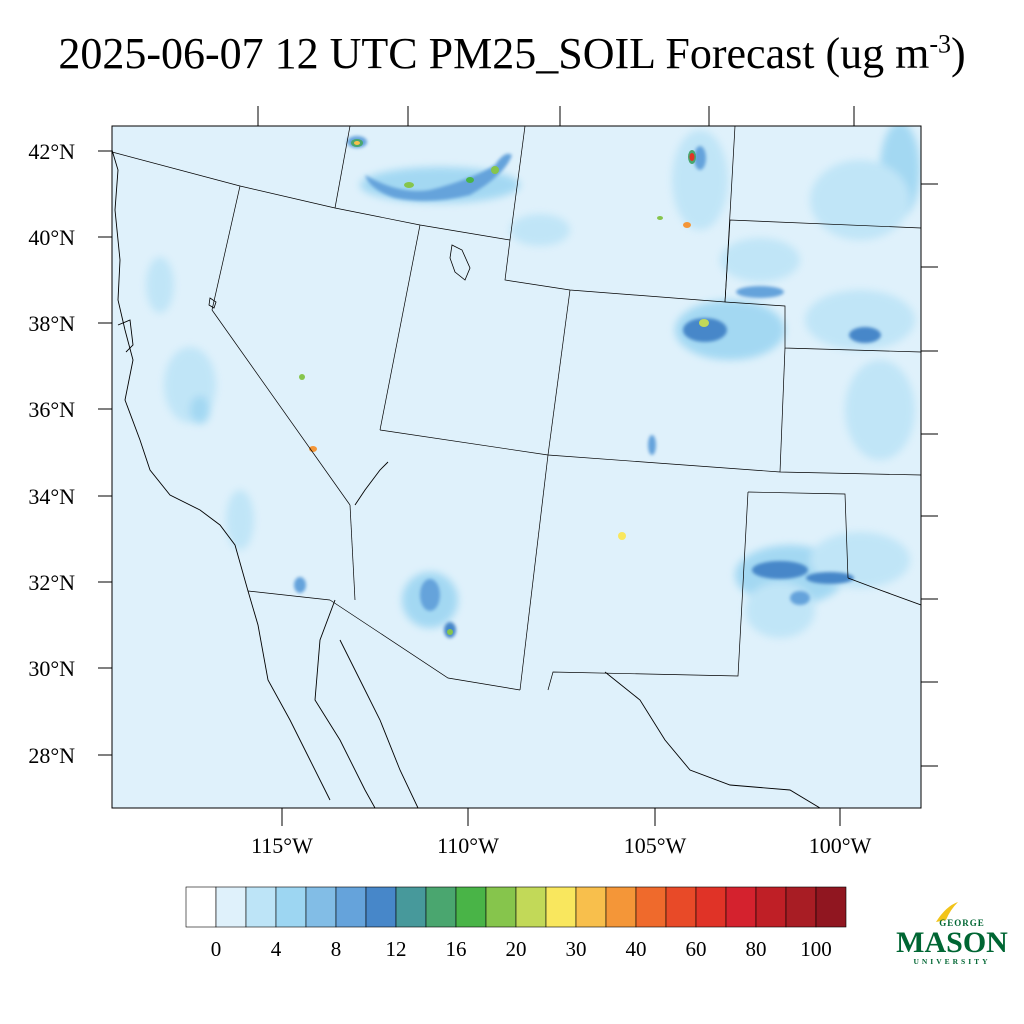 The image size is (1024, 1024). I want to click on lon-label: 100°W, so click(840, 845).